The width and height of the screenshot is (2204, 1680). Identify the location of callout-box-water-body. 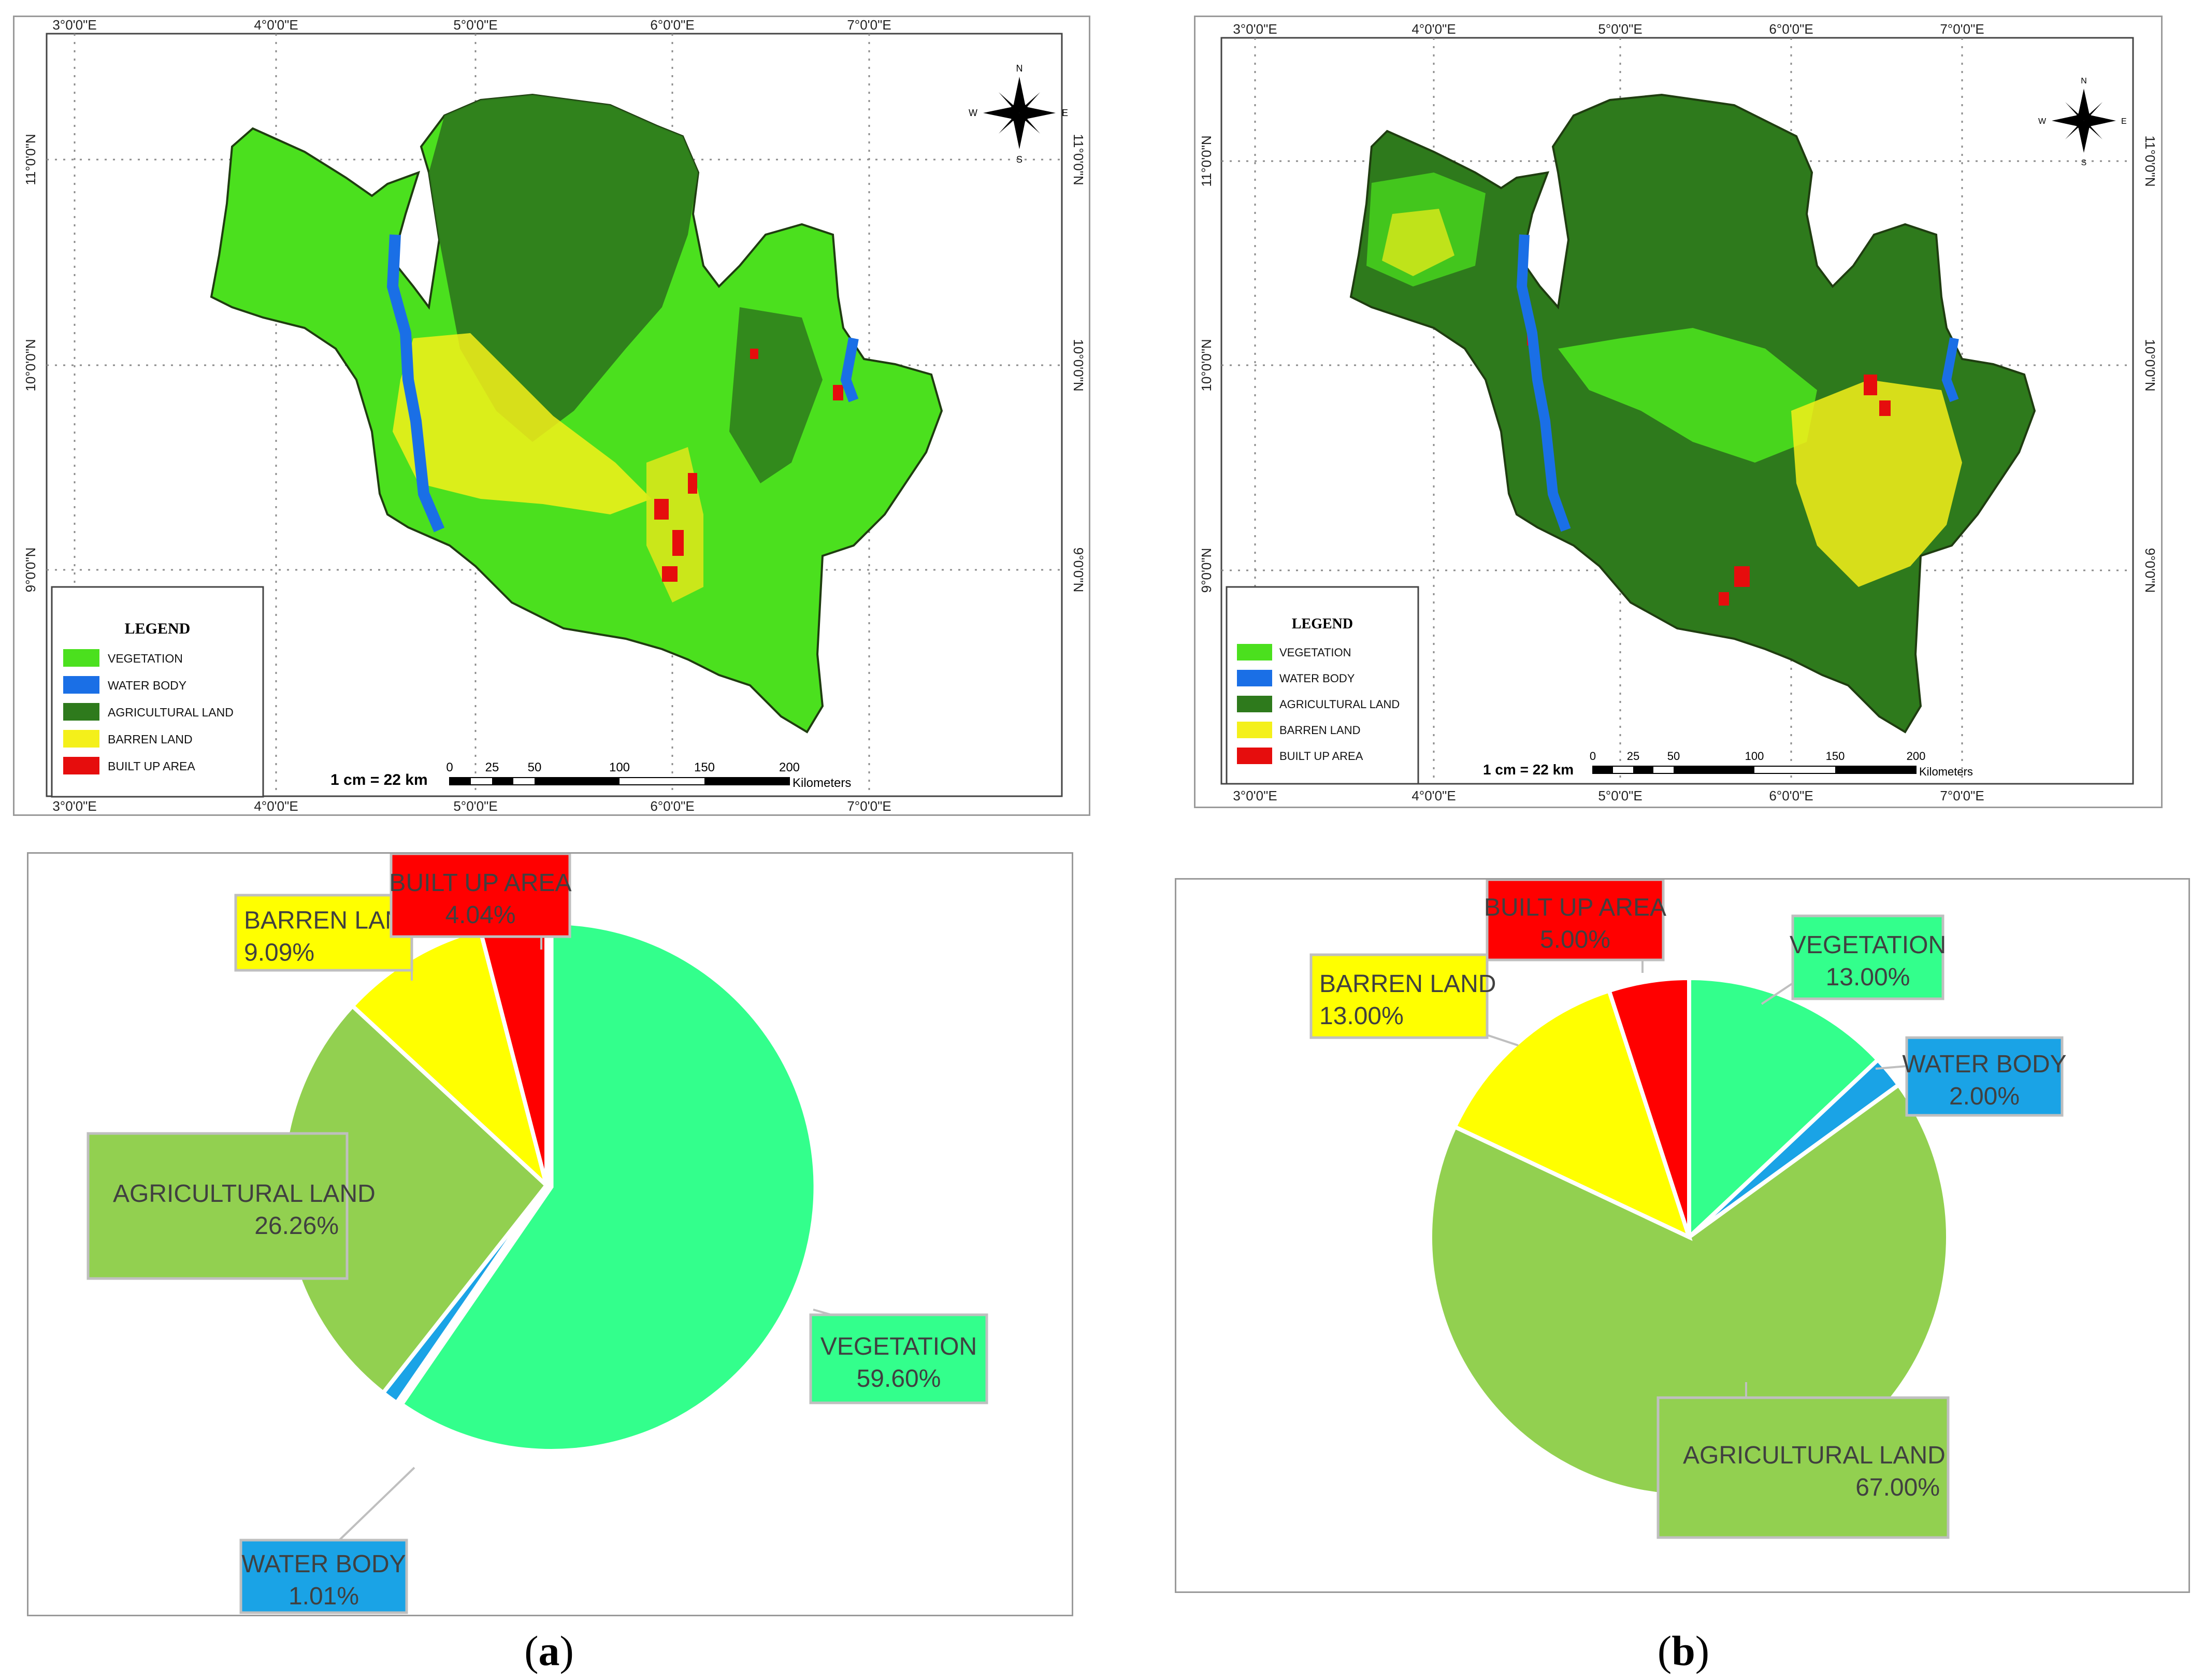
(324, 1577).